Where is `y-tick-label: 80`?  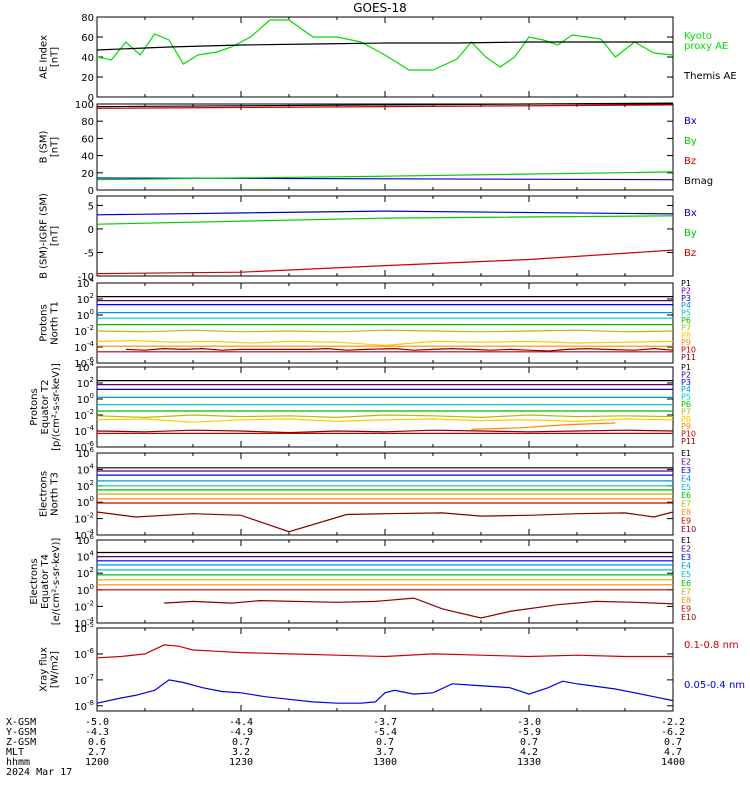 y-tick-label: 80 is located at coordinates (87, 122).